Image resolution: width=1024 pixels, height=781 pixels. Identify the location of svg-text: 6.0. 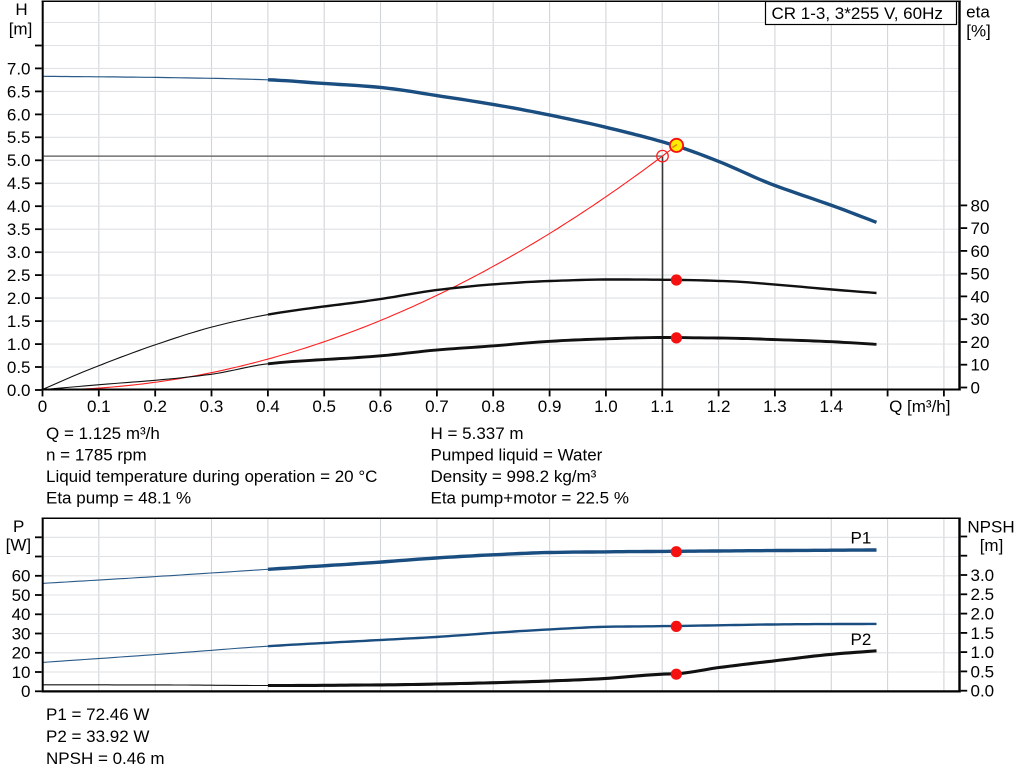
(19, 114).